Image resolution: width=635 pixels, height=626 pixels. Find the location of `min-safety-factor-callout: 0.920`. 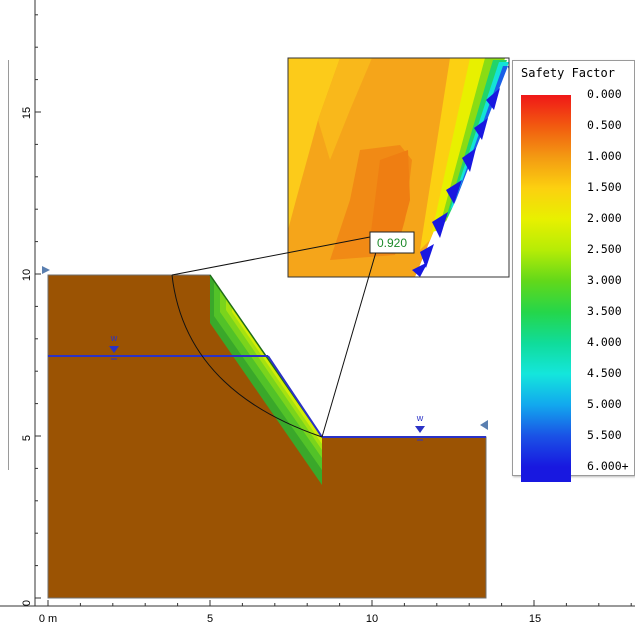

min-safety-factor-callout: 0.920 is located at coordinates (392, 242).